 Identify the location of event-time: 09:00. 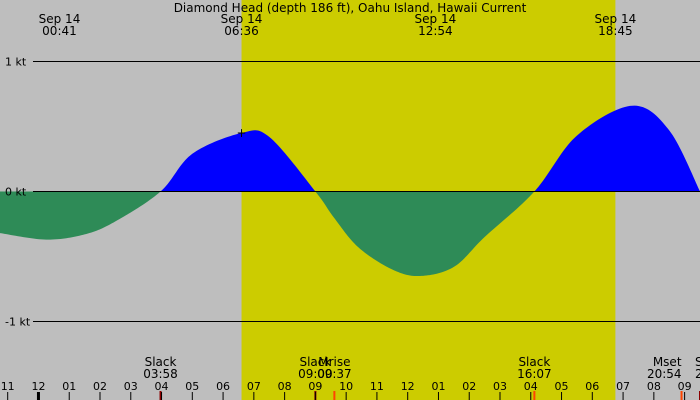
(315, 374).